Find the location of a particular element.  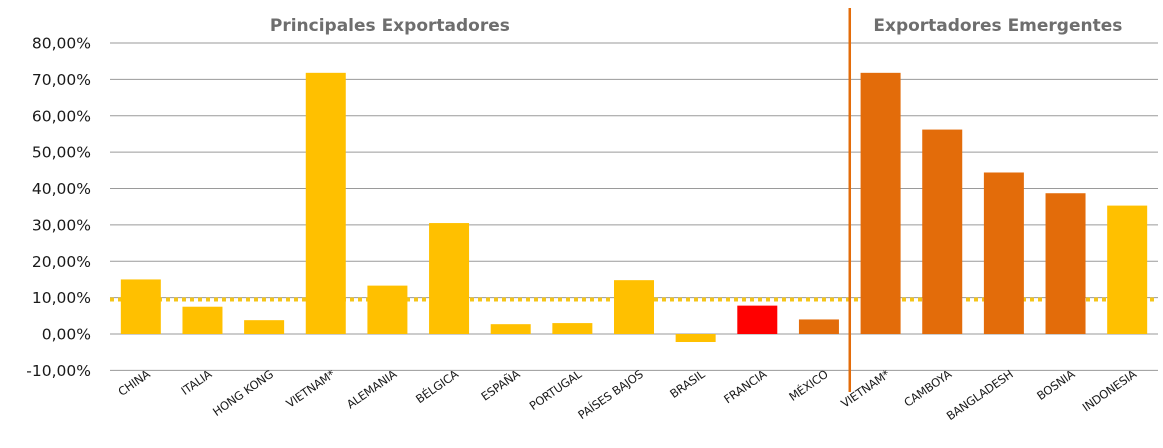

x-category-label: FRANCIA is located at coordinates (745, 386).